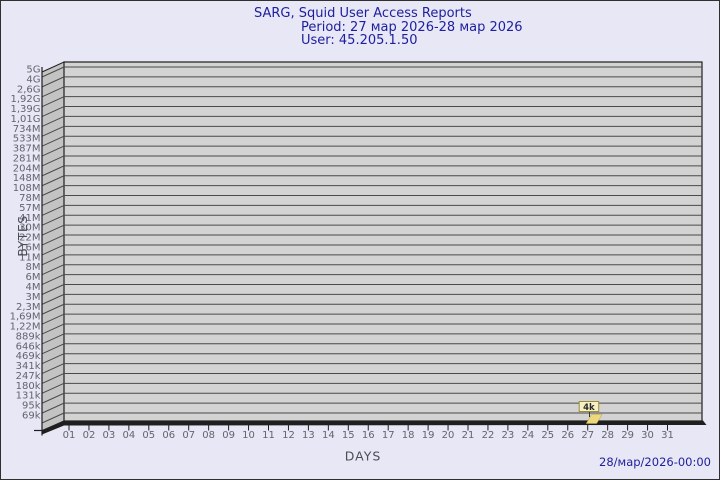  Describe the element at coordinates (468, 435) in the screenshot. I see `x-tick-label: 21` at that location.